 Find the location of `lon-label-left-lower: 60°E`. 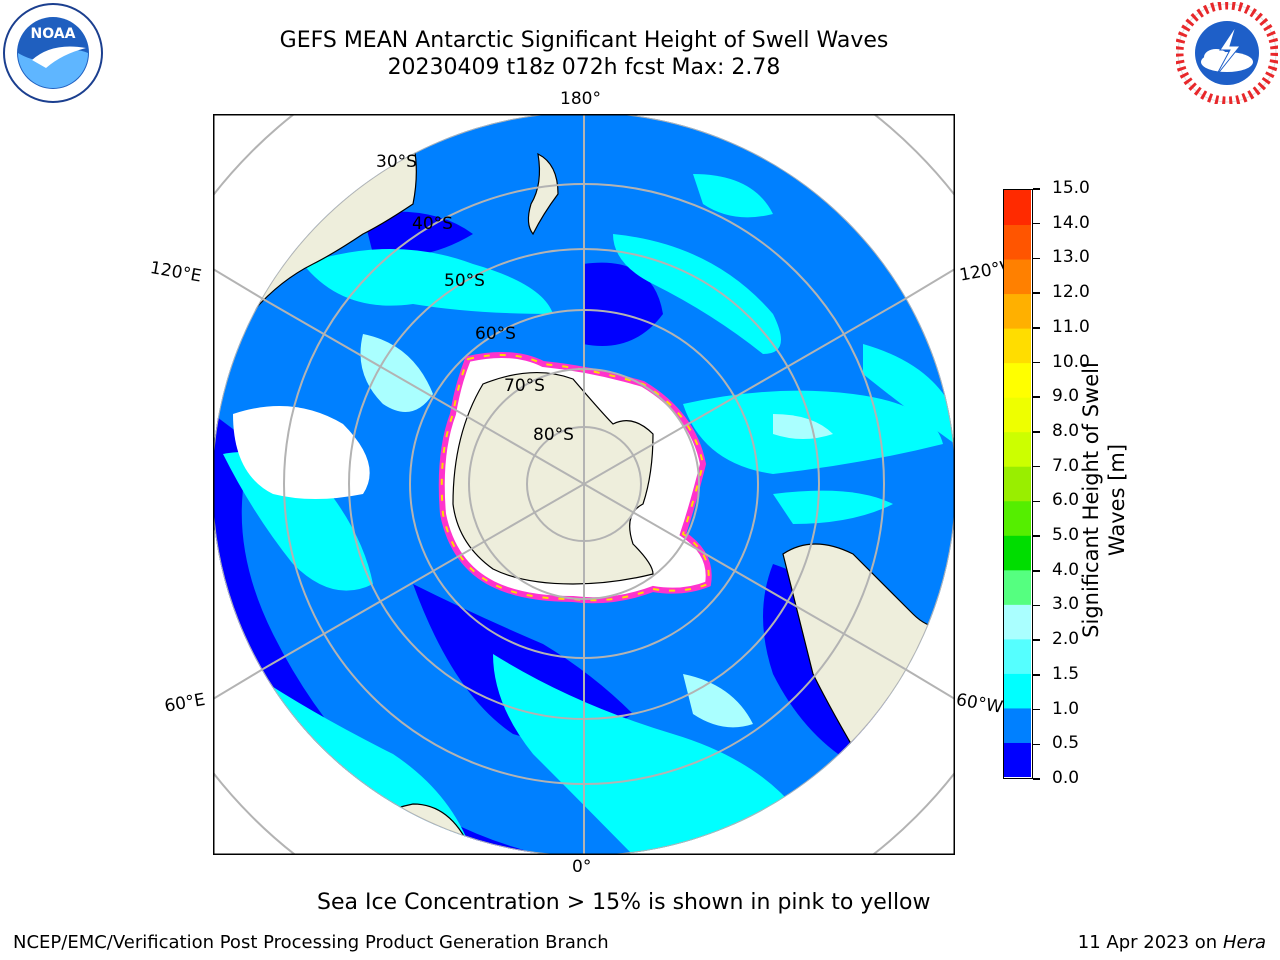

lon-label-left-lower: 60°E is located at coordinates (185, 703).